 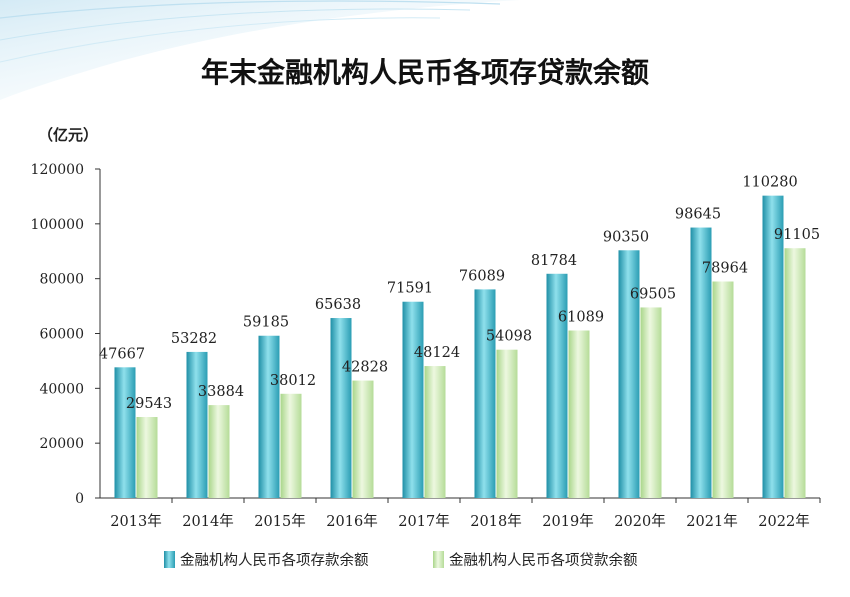 I want to click on chart-title: 年末金融机构人民币各项存贷款余额, so click(x=425, y=72).